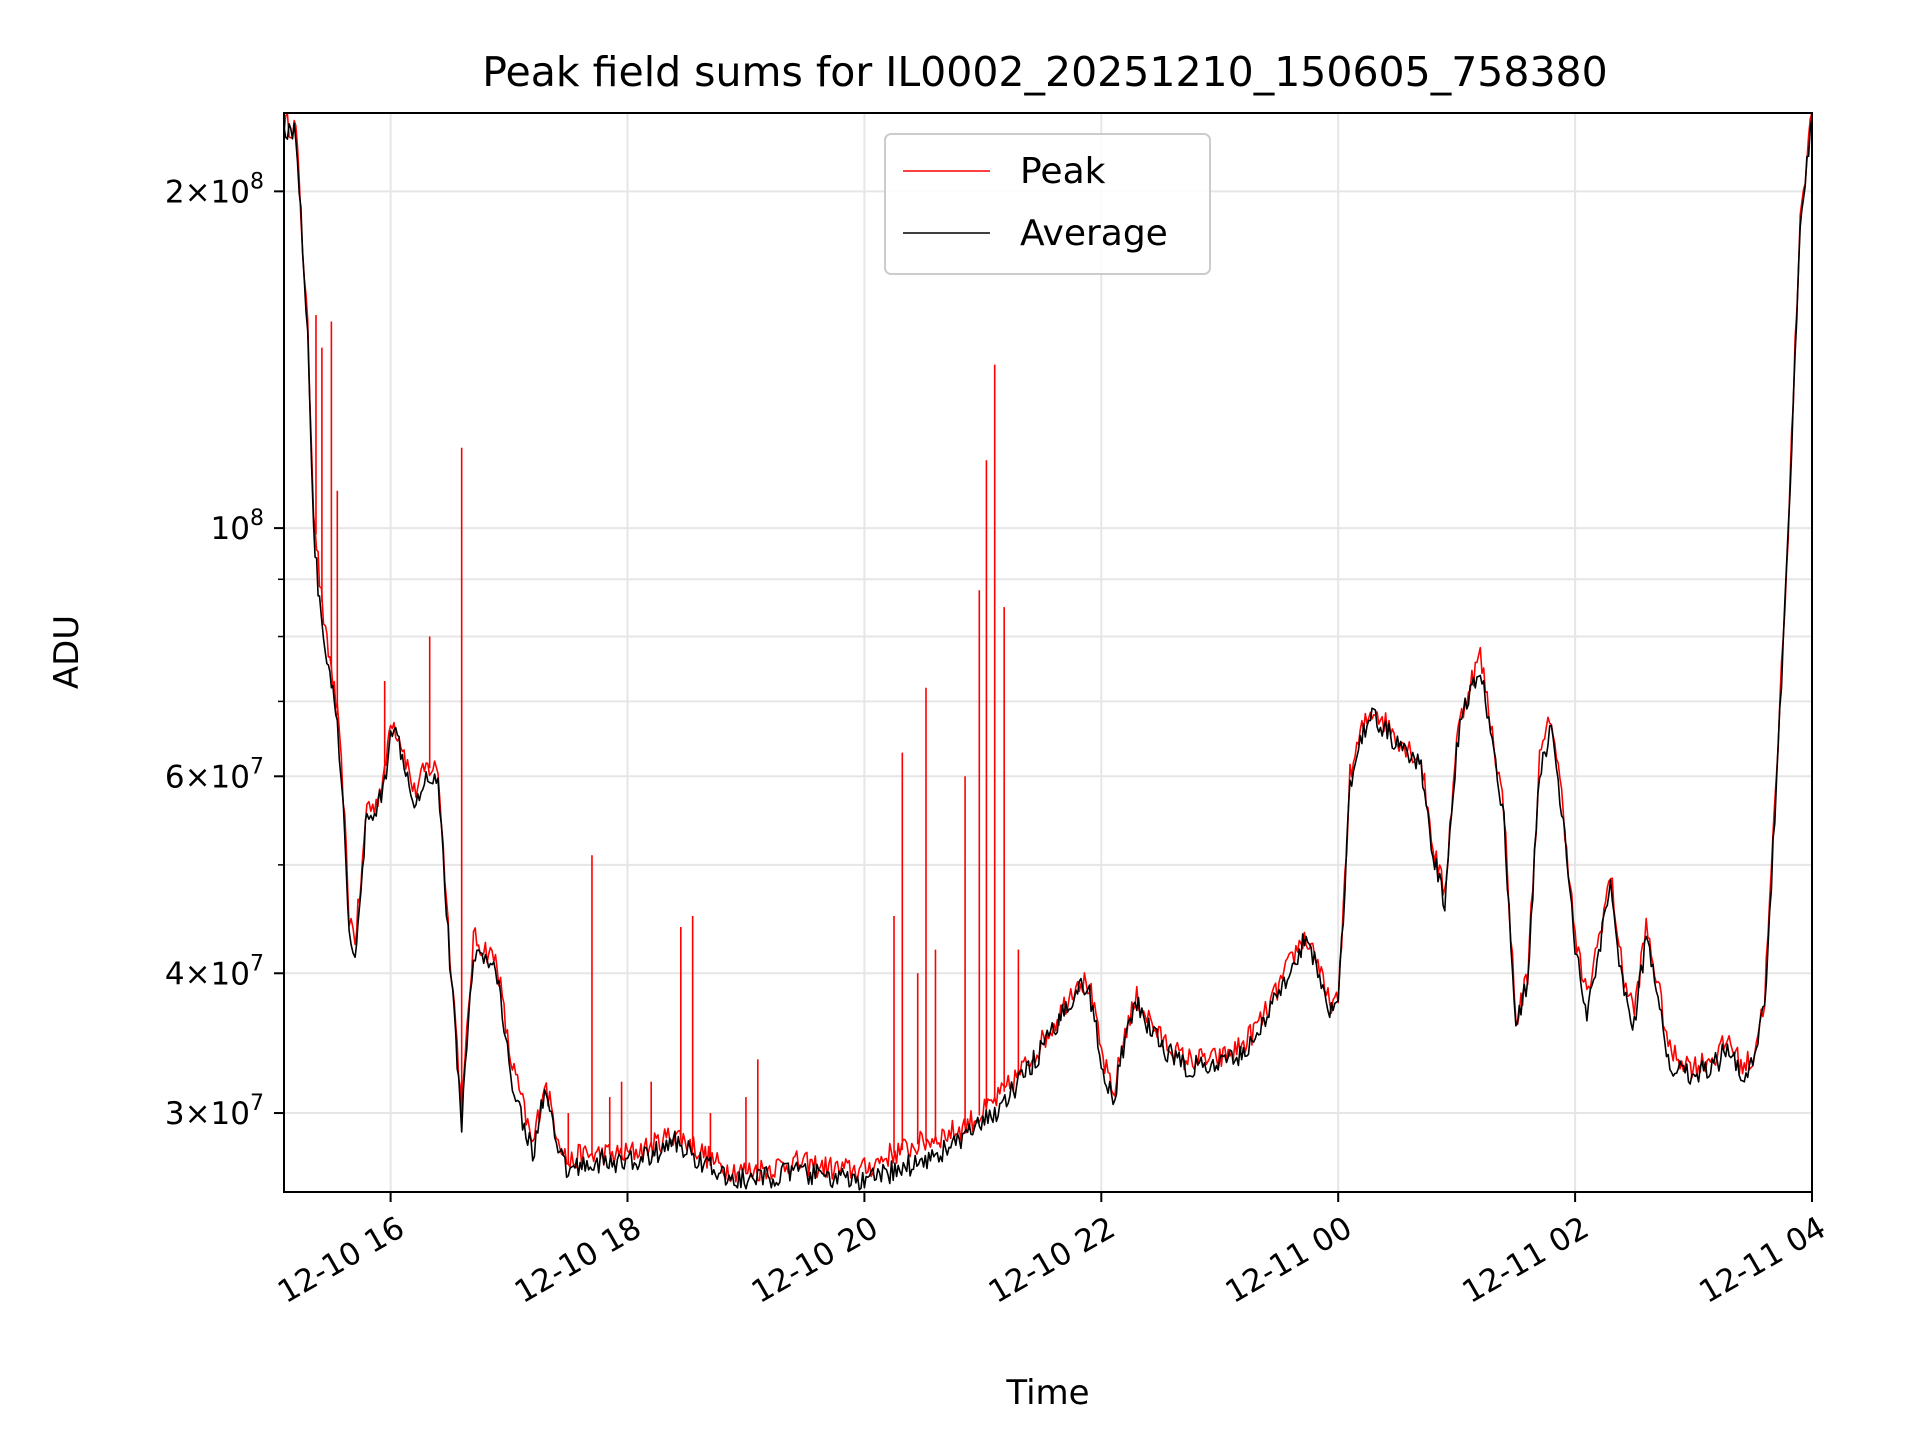 Image resolution: width=1920 pixels, height=1440 pixels. I want to click on legend: Peak Average, so click(1047, 204).